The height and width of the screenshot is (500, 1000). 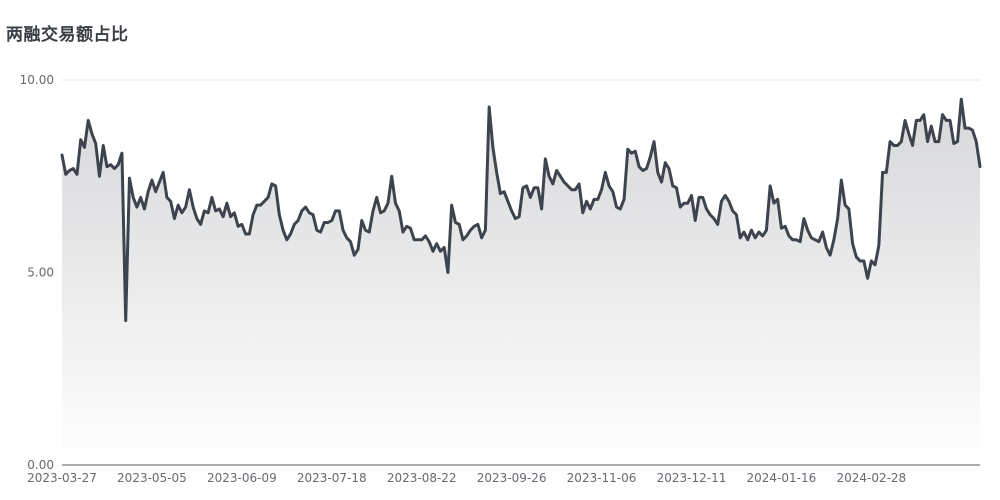 What do you see at coordinates (62, 478) in the screenshot?
I see `x-tick-label: 2023-03-27` at bounding box center [62, 478].